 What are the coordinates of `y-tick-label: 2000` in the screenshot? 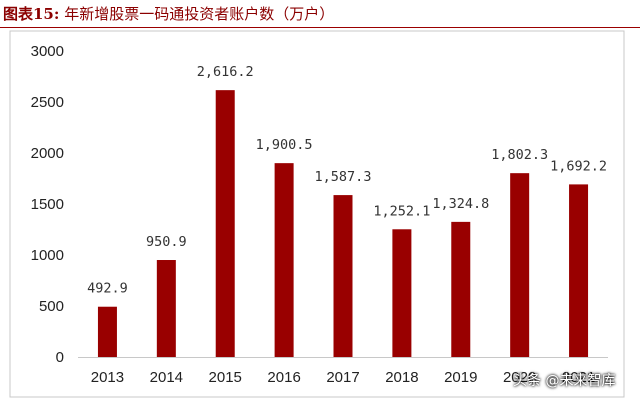 It's located at (47, 153).